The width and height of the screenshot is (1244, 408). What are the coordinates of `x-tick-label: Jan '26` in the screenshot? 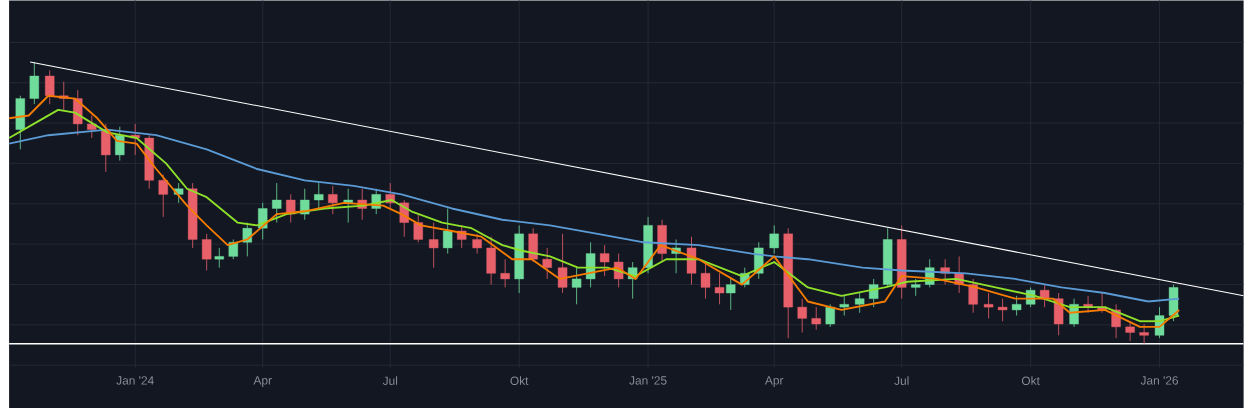 It's located at (1159, 380).